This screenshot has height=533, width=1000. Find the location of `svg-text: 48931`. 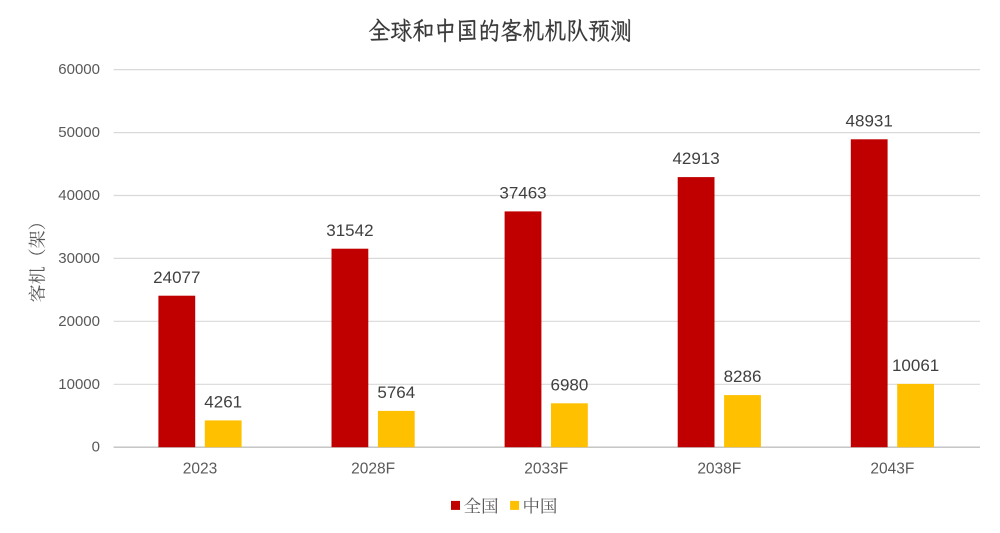

svg-text: 48931 is located at coordinates (869, 120).